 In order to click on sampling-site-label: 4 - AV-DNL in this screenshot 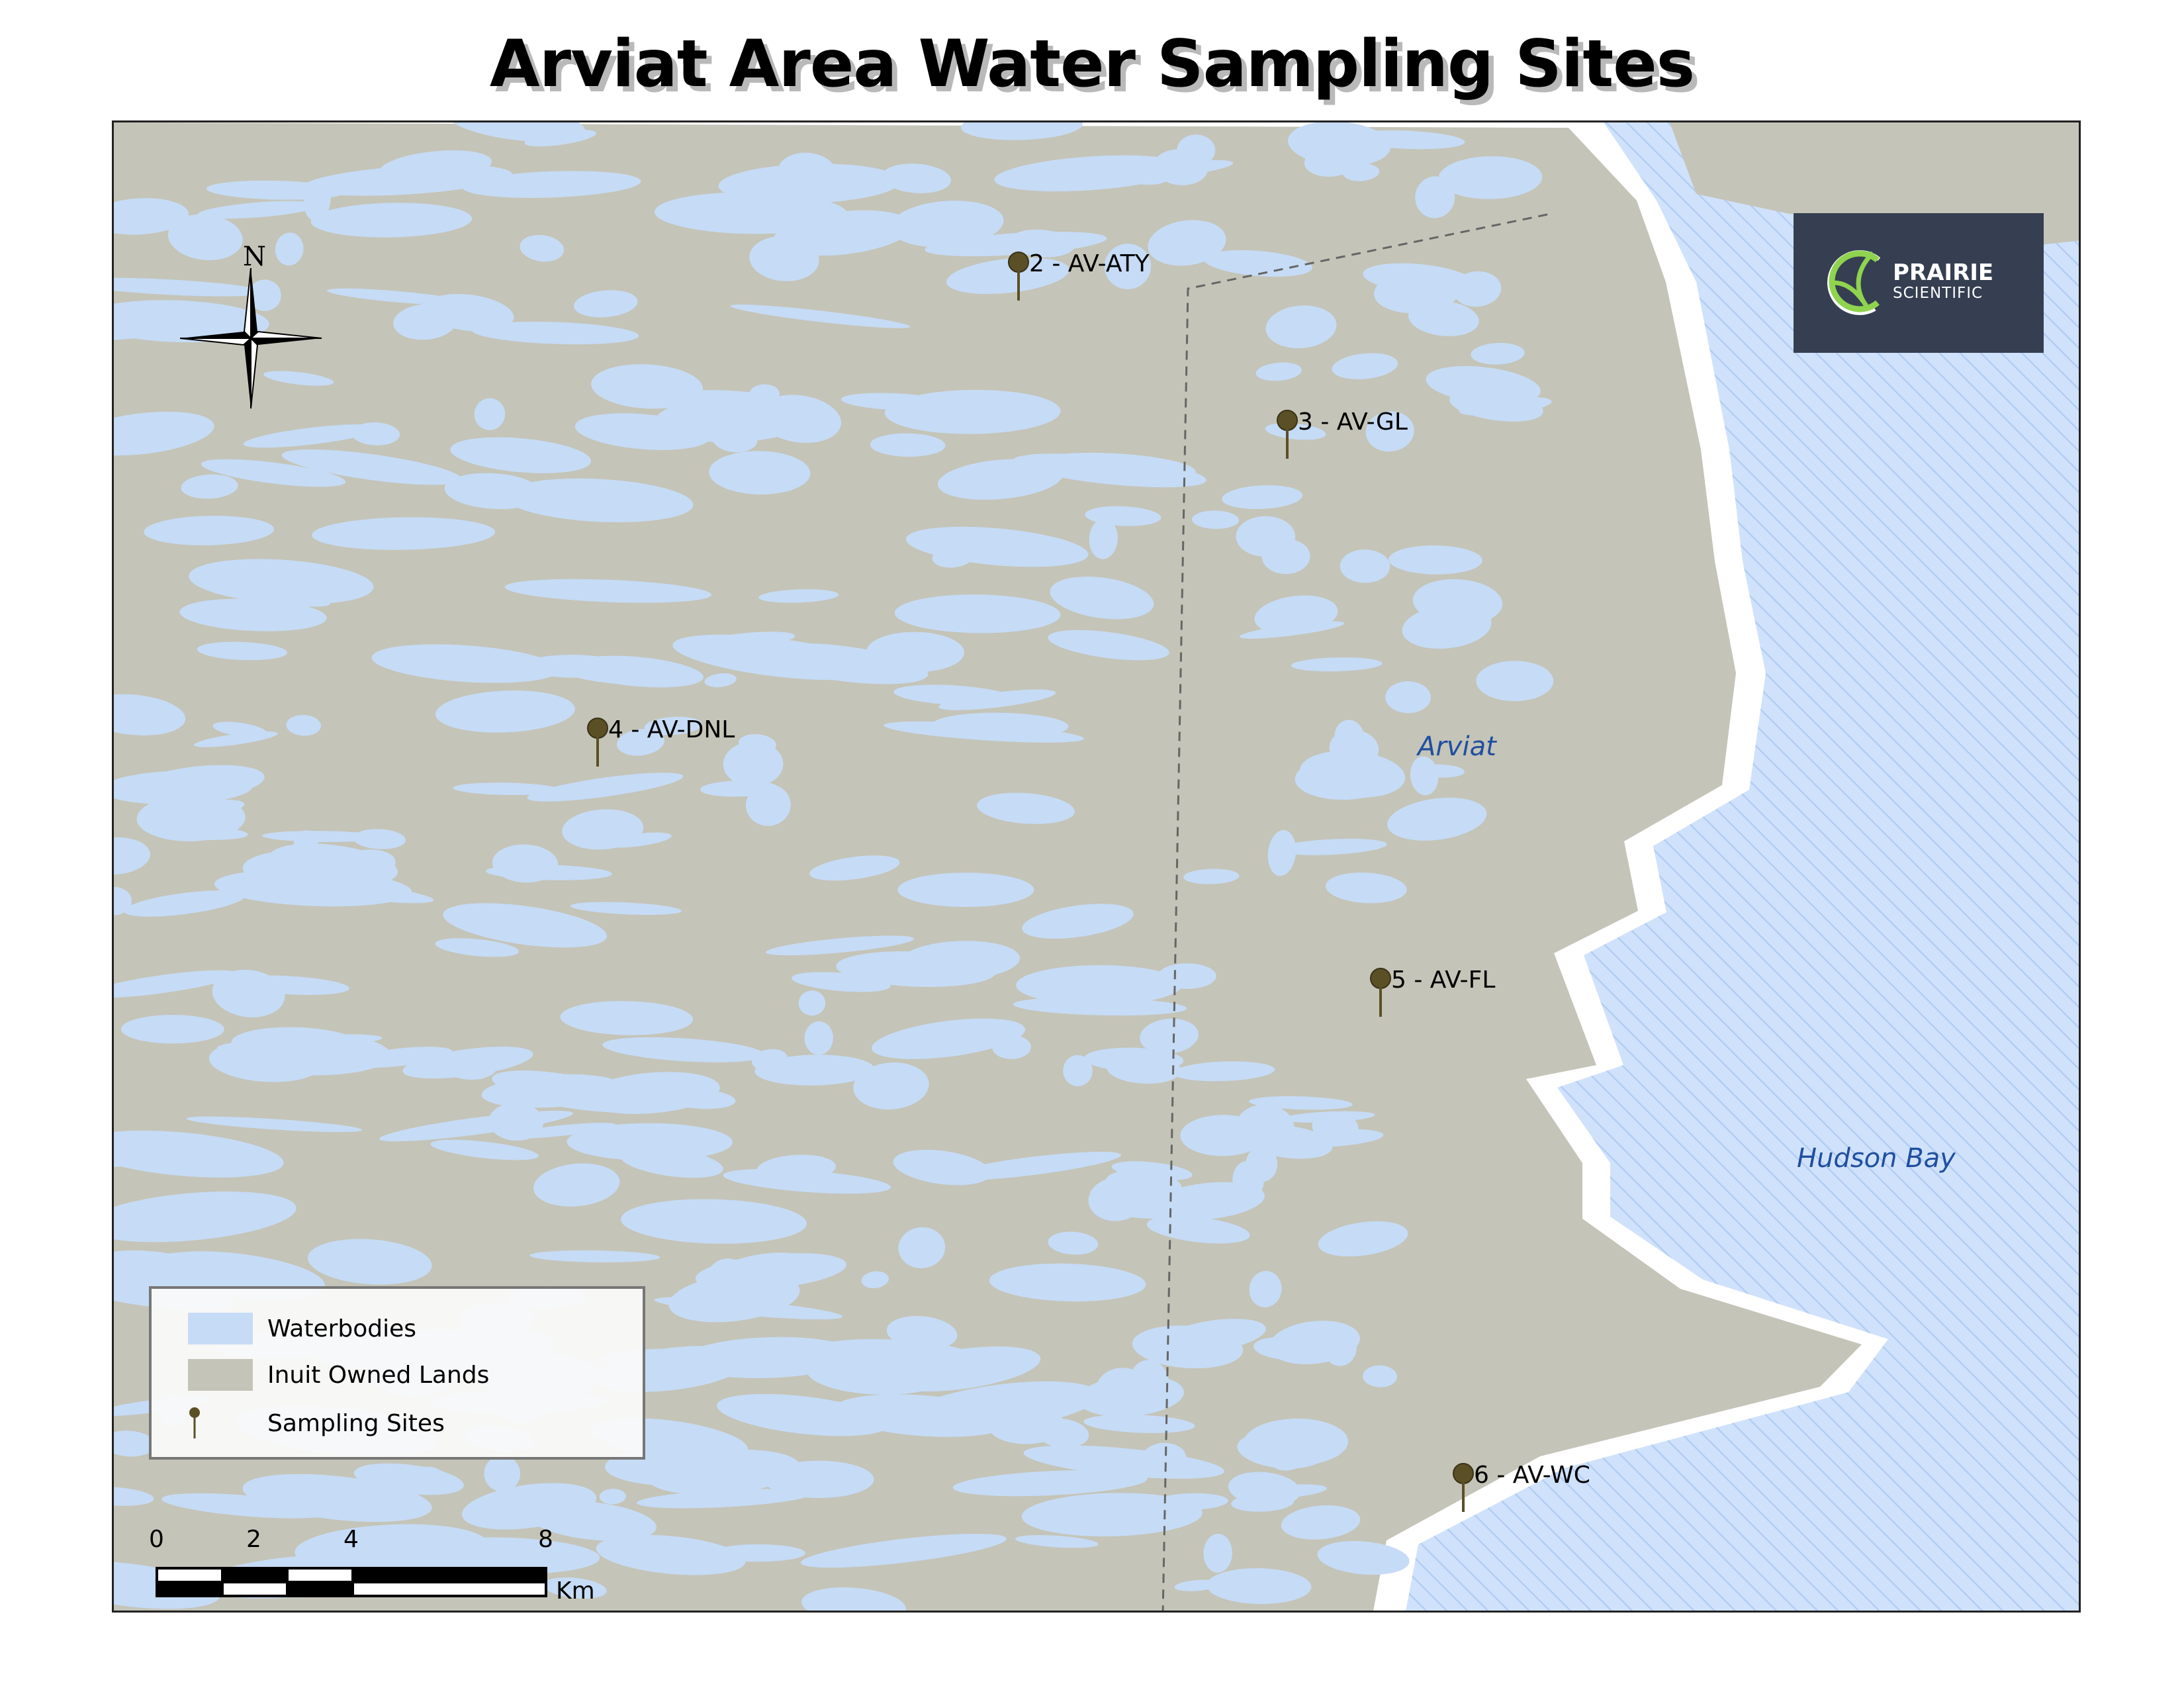, I will do `click(671, 729)`.